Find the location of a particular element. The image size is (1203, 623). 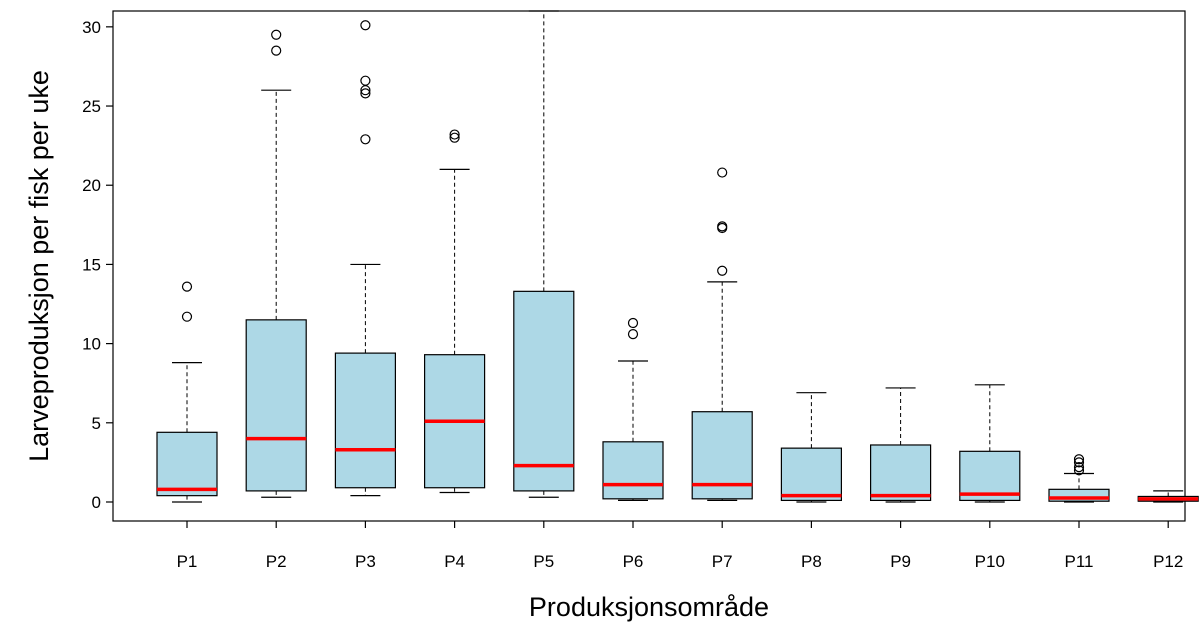

x-tick-label-p1: P1 is located at coordinates (187, 561).